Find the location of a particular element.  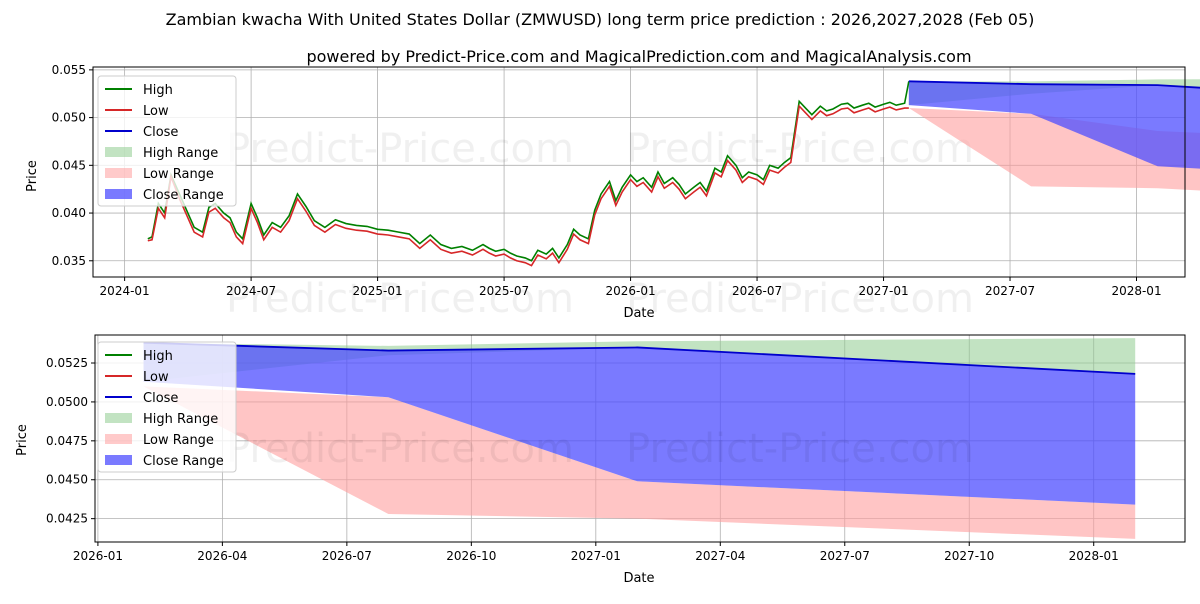

x-tick-label: 2027-10 is located at coordinates (969, 556).